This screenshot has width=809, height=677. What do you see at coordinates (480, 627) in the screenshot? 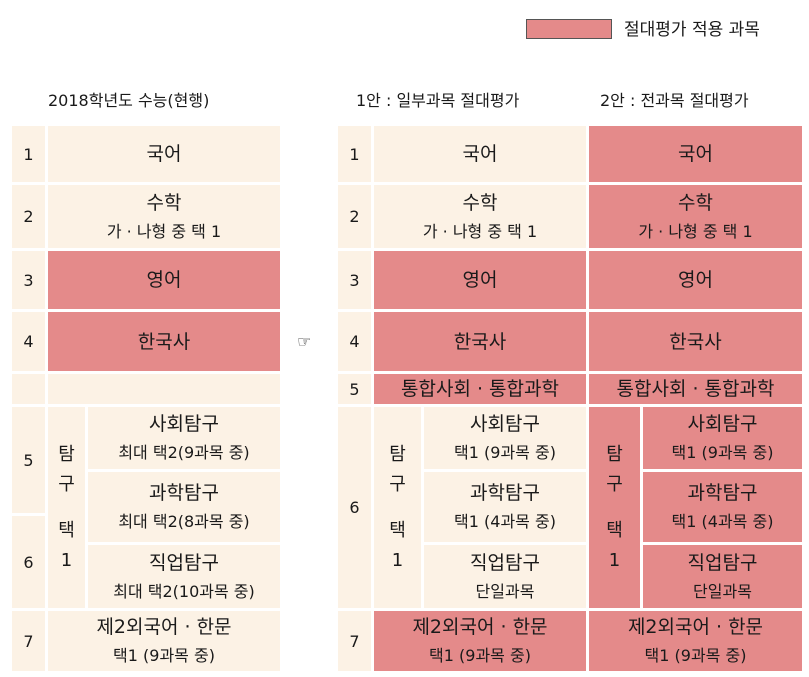
I see `plan1-foreign-title: 제2외국어 · 한문` at bounding box center [480, 627].